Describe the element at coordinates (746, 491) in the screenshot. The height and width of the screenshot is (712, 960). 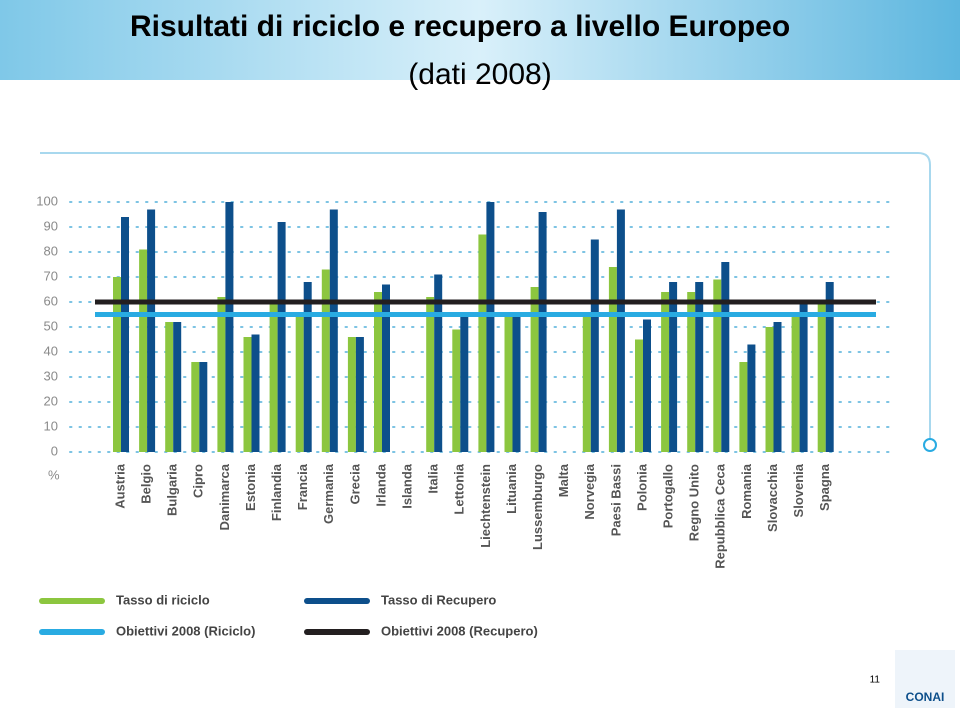
I see `x-tick-label: Romania` at that location.